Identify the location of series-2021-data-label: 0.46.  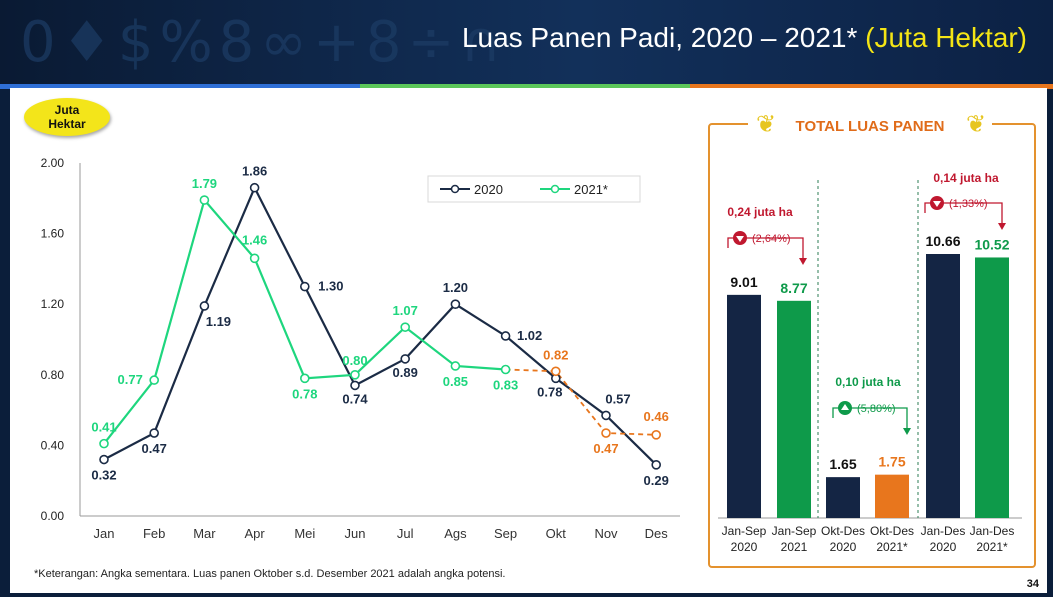
(656, 416).